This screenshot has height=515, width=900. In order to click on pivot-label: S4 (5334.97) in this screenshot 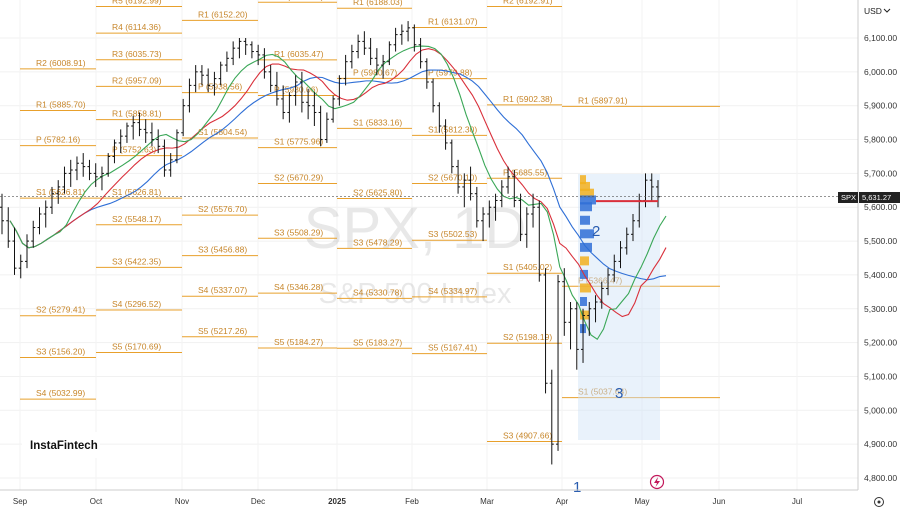, I will do `click(452, 291)`.